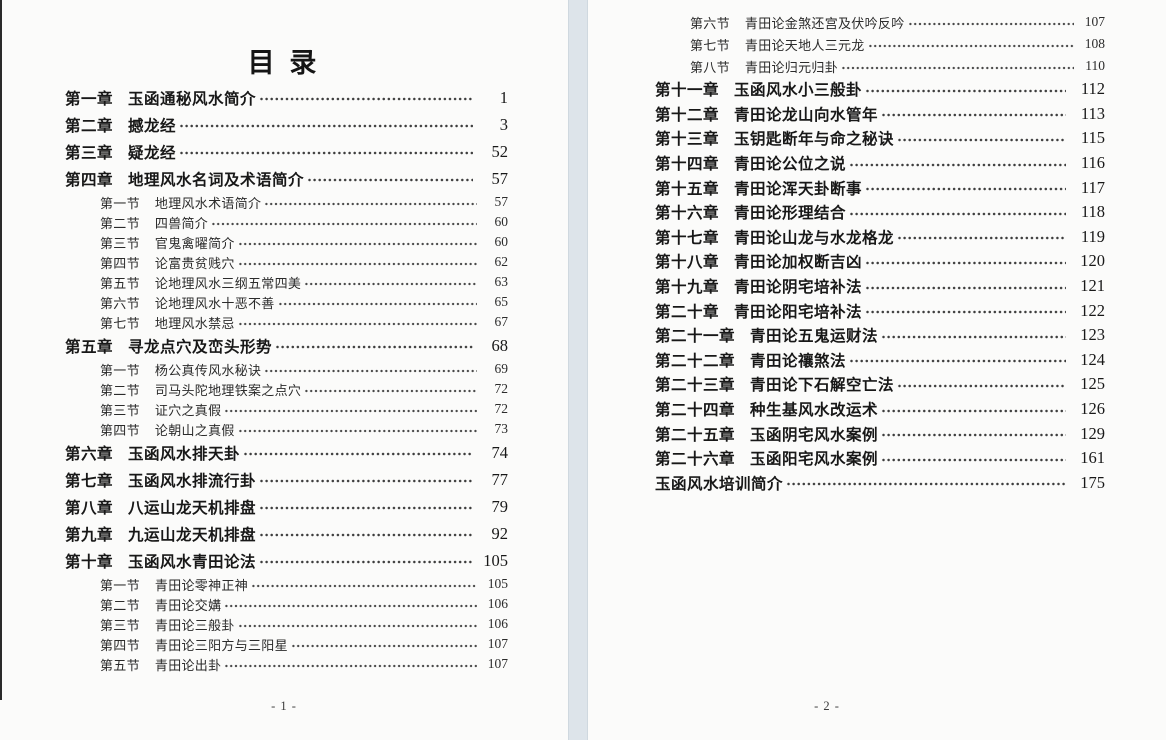  What do you see at coordinates (284, 706) in the screenshot?
I see `page-footer: - 1 -` at bounding box center [284, 706].